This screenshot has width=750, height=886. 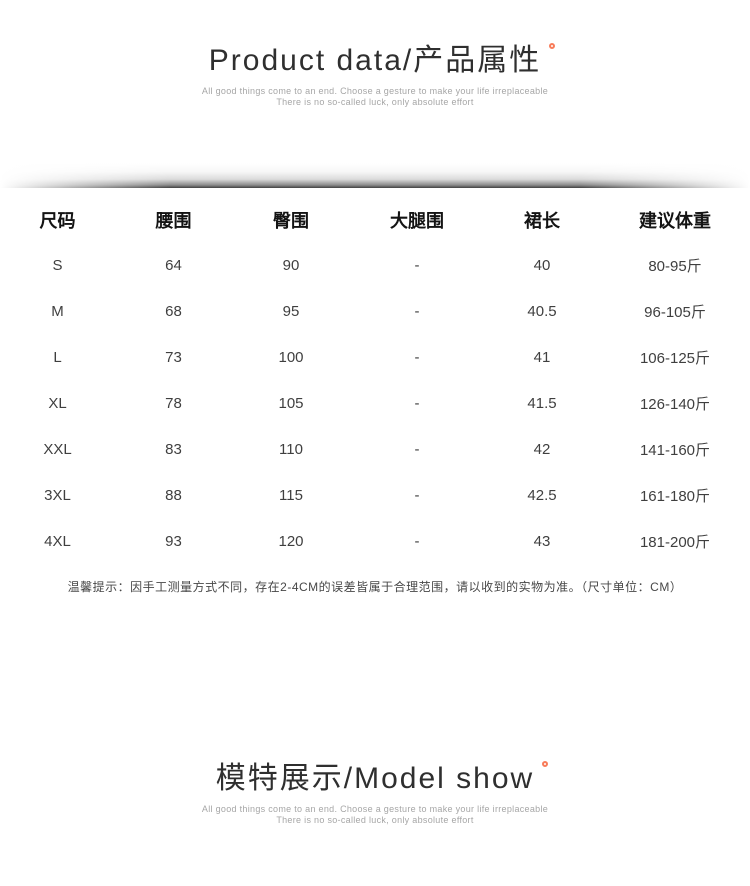 What do you see at coordinates (375, 220) in the screenshot?
I see `size-table-header-row: 尺码 腰围 臀围 大腿围 裙长 建议体重` at bounding box center [375, 220].